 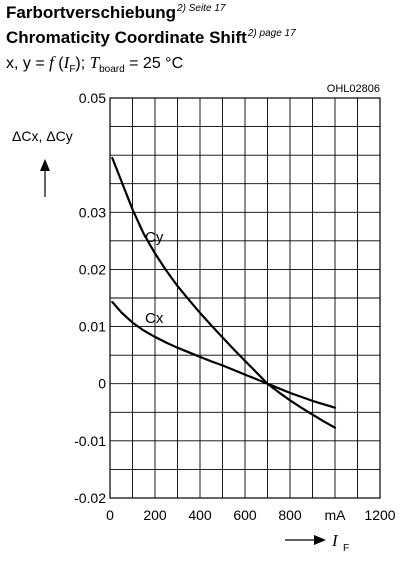 I want to click on title-en-footnote: 2) page 17, so click(x=271, y=33).